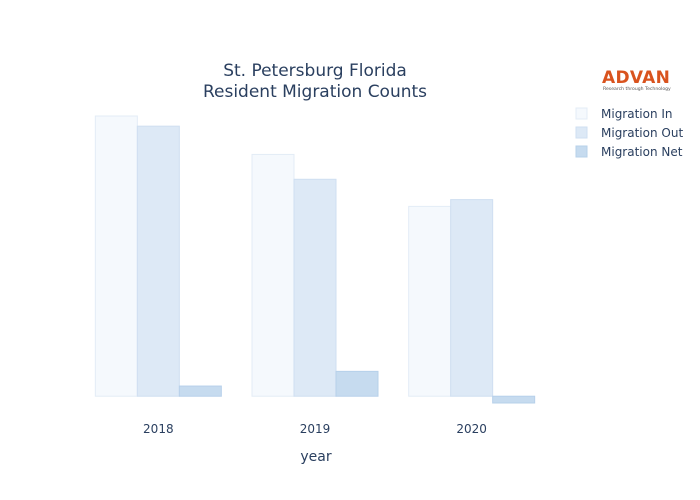 This screenshot has width=700, height=500. I want to click on bar-migration-net-2020, so click(514, 399).